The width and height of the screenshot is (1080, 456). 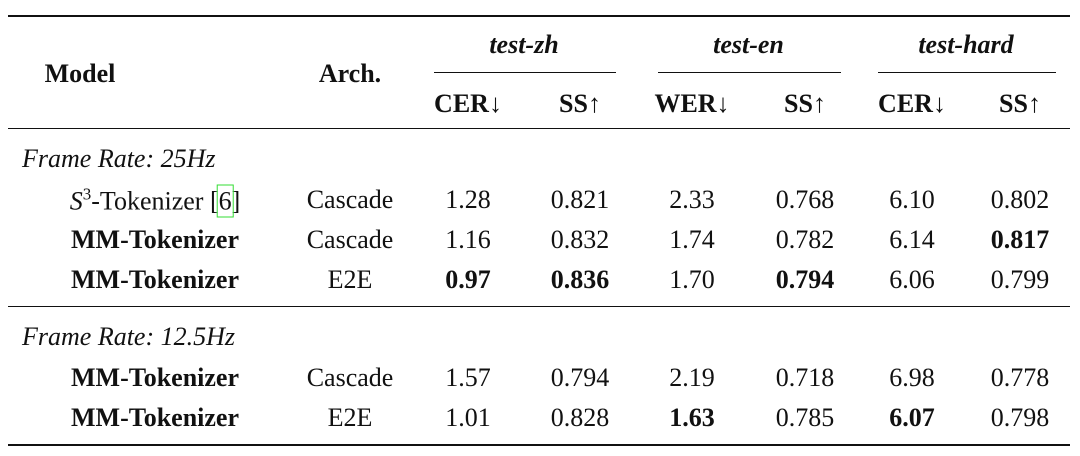 What do you see at coordinates (1020, 239) in the screenshot?
I see `metric-value: 0.817` at bounding box center [1020, 239].